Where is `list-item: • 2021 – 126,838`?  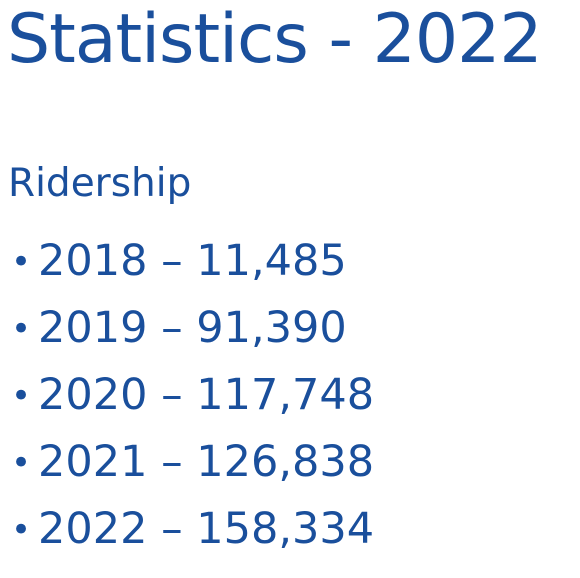 list-item: • 2021 – 126,838 is located at coordinates (187, 462).